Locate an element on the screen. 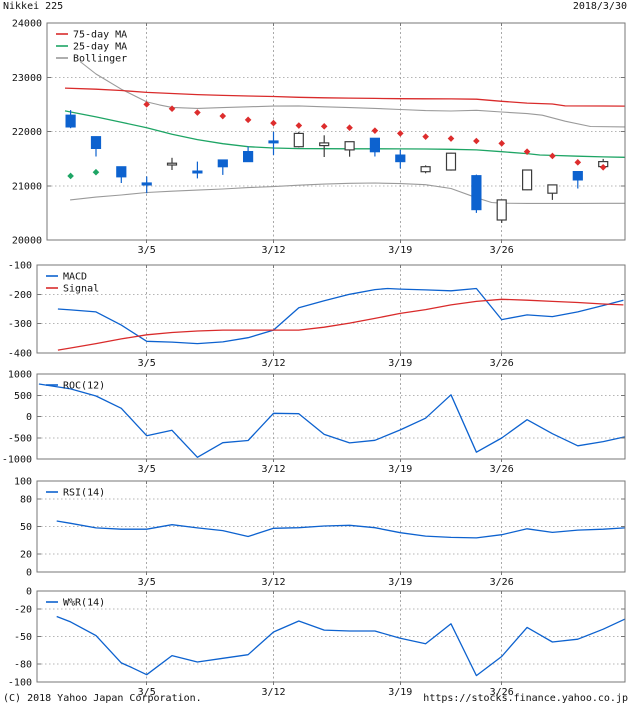  chart-date: 2018/3/30 is located at coordinates (599, 6).